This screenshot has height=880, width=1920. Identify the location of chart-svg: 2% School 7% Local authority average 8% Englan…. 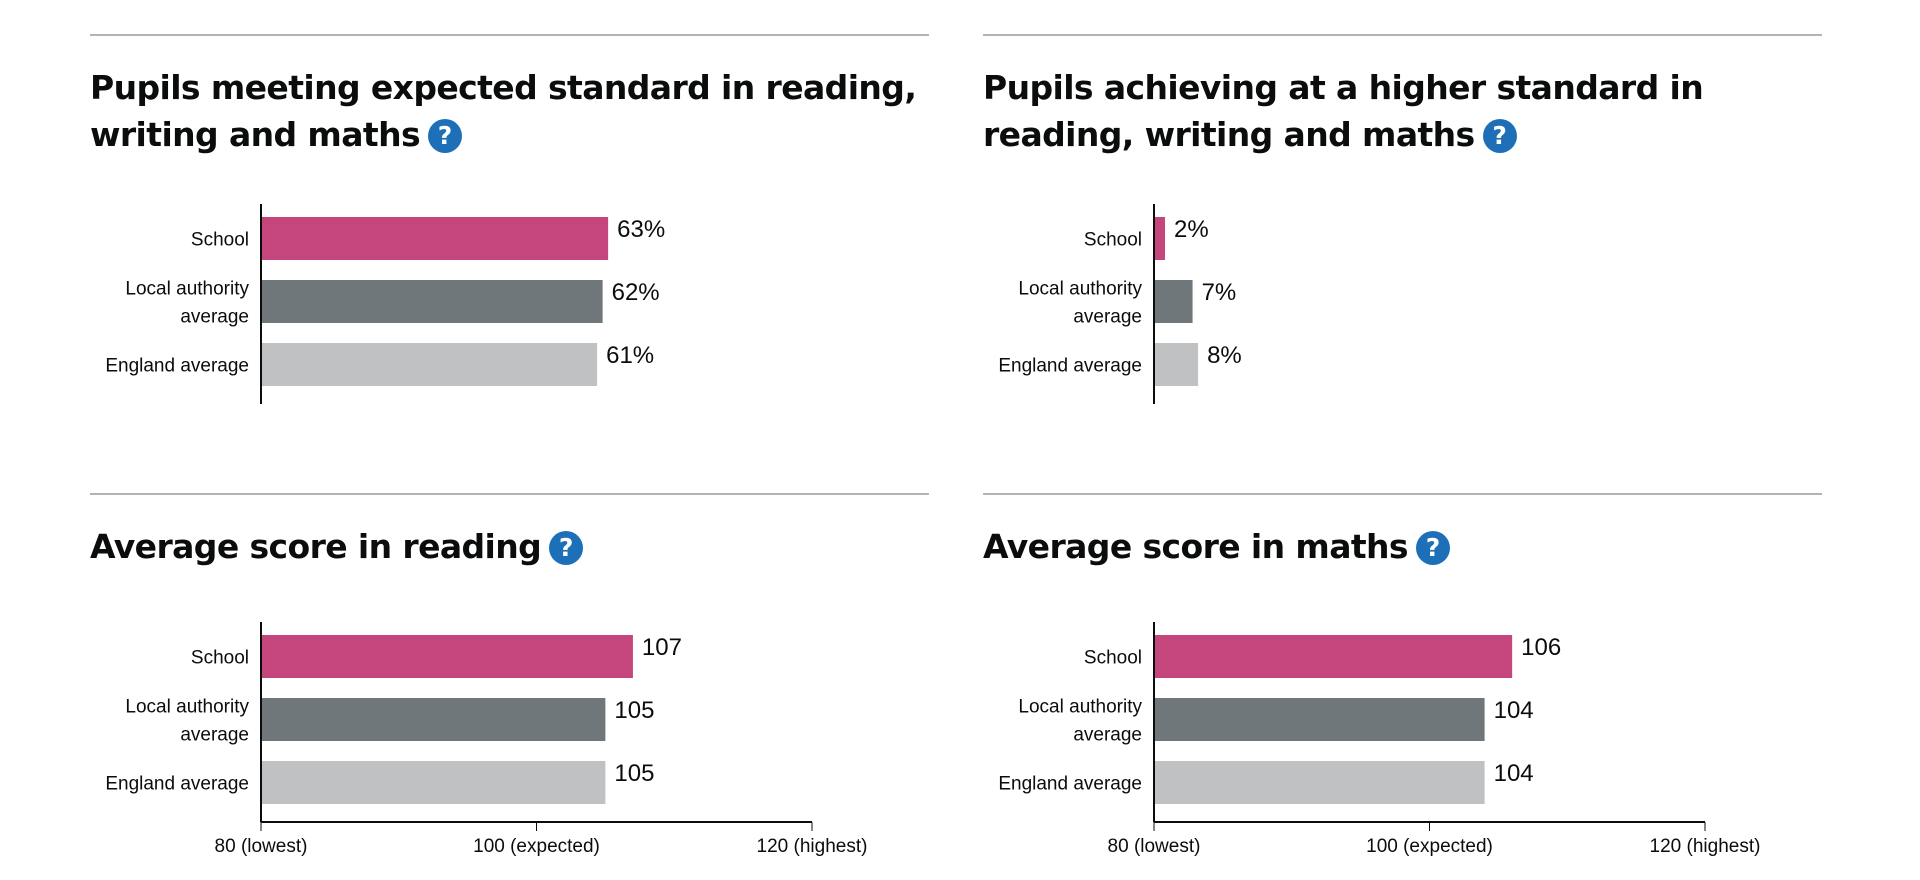
(1120, 304).